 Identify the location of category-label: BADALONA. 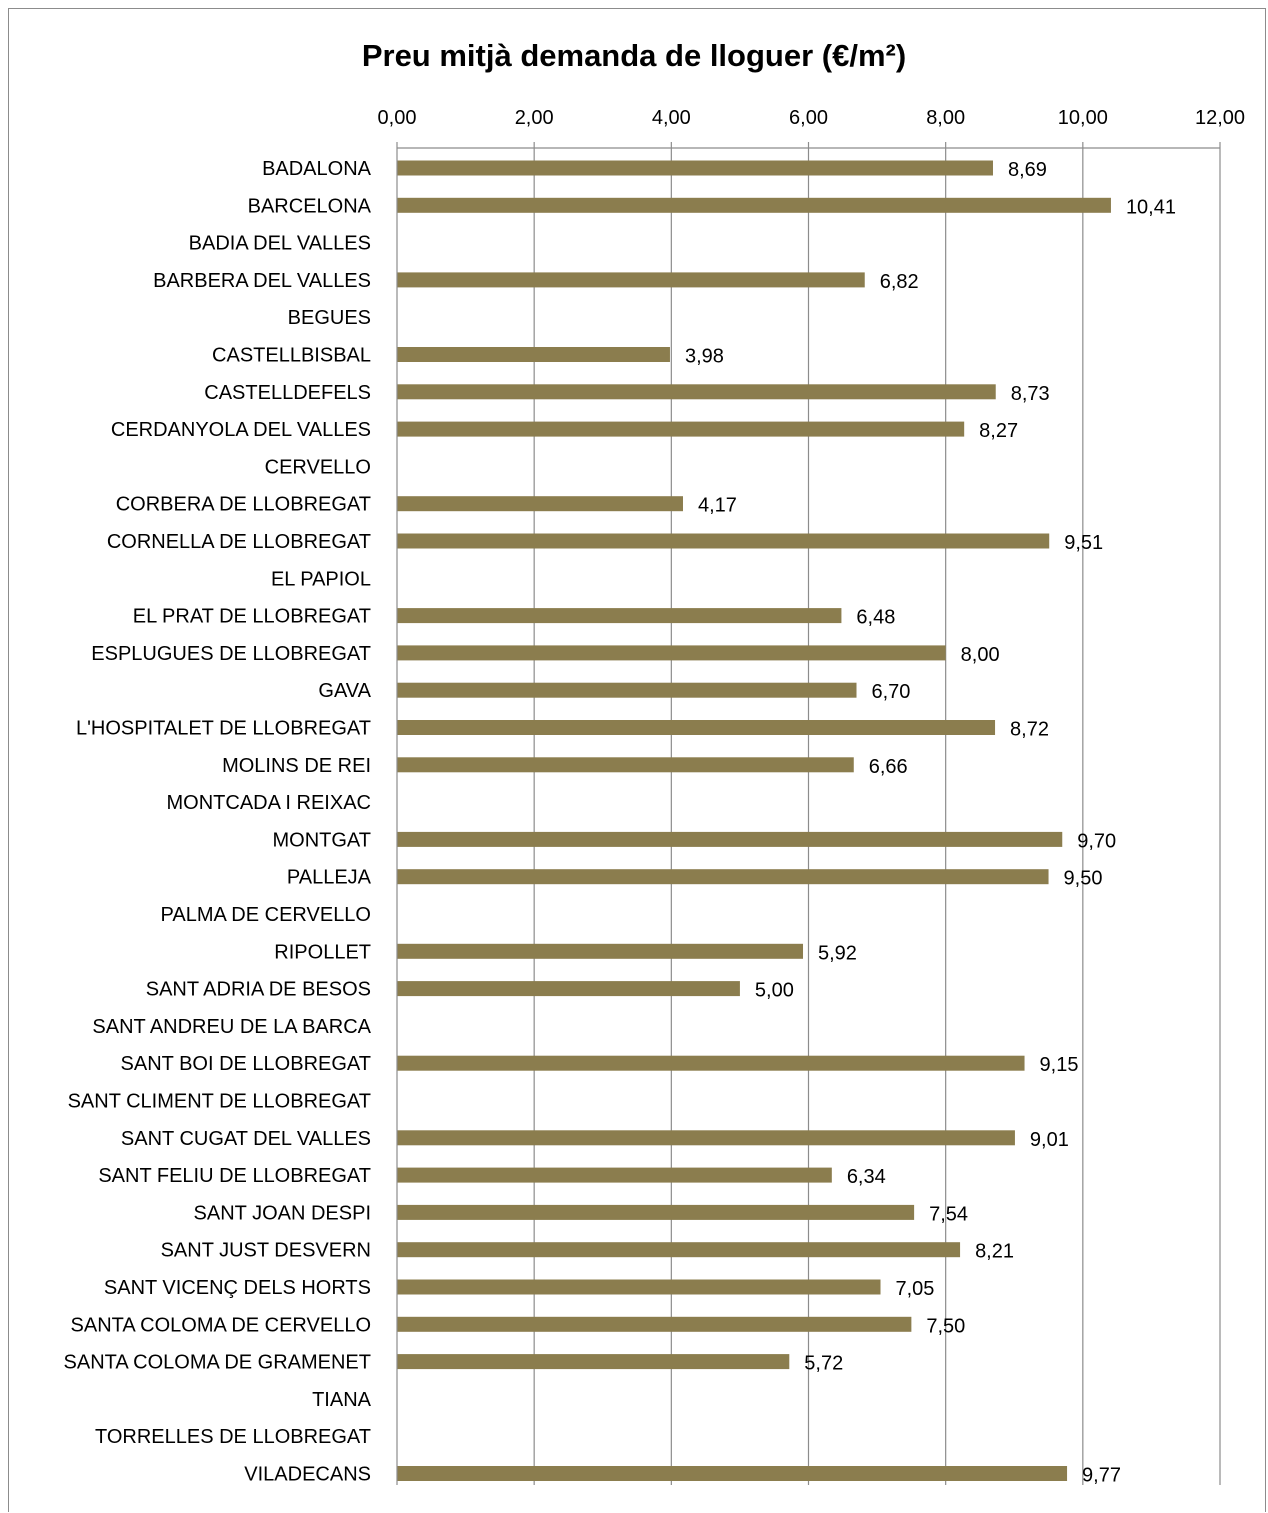
(317, 169).